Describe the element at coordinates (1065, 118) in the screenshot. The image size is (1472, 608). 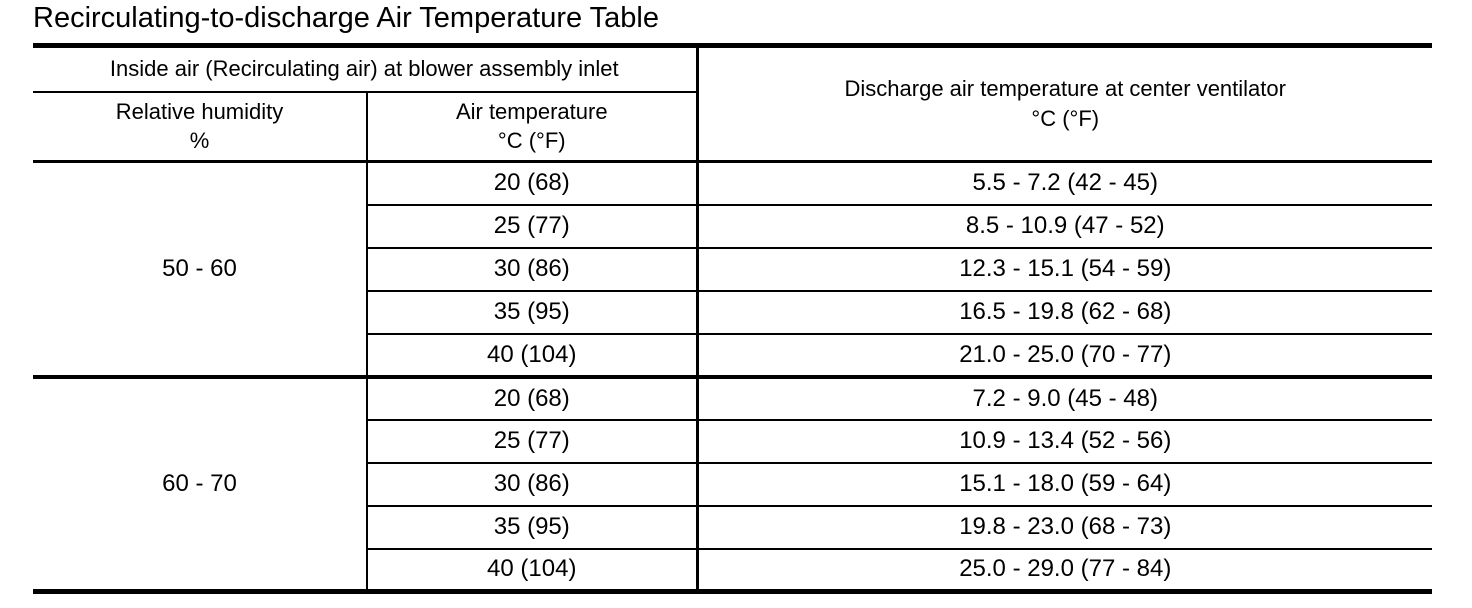
I see `header-discharge-line2: °C (°F)` at that location.